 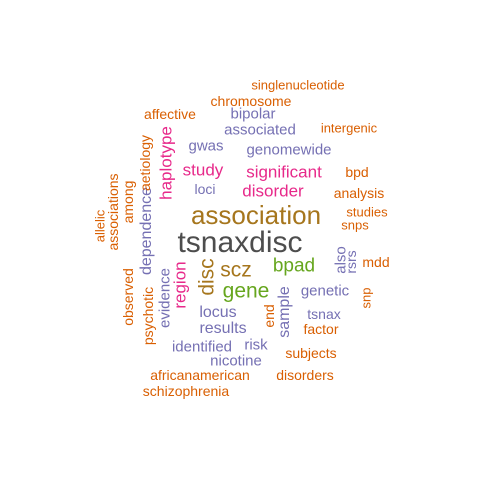 What do you see at coordinates (207, 277) in the screenshot?
I see `word-disc: disc` at bounding box center [207, 277].